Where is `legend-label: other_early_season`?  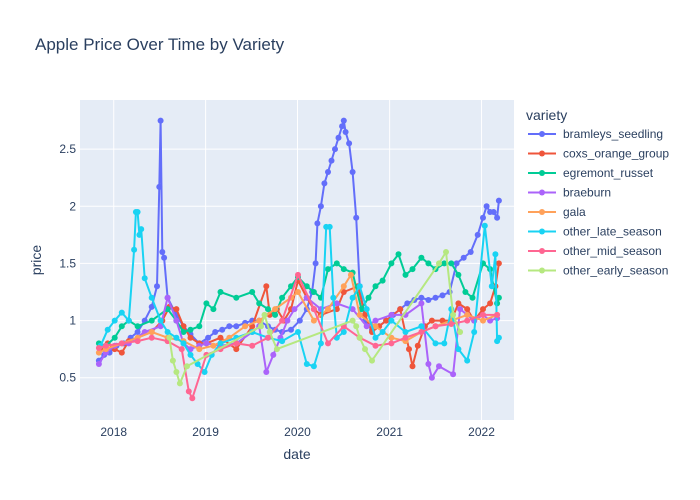 legend-label: other_early_season is located at coordinates (615, 271).